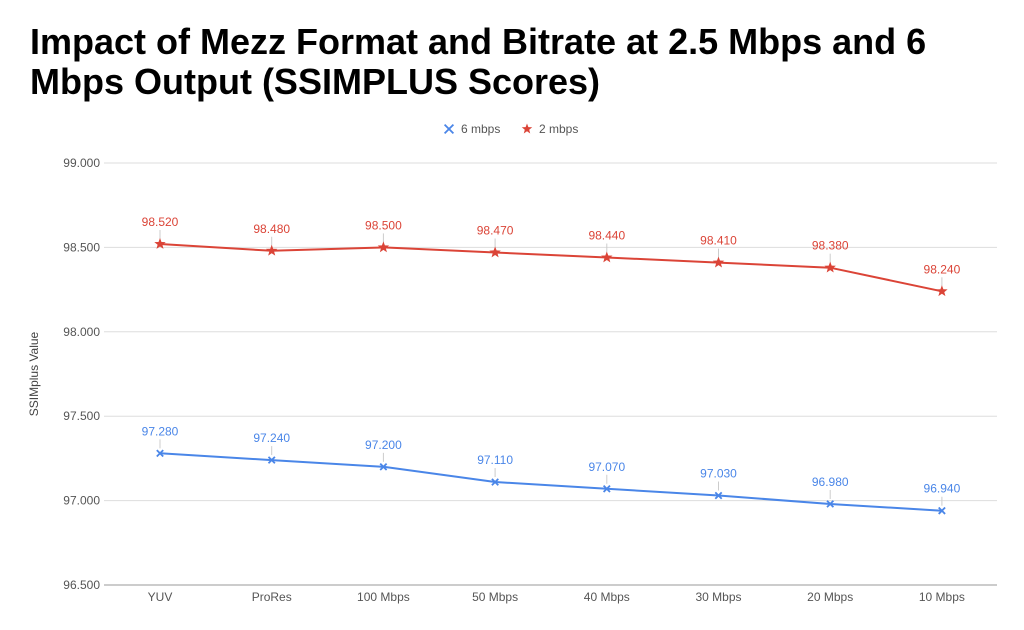 This screenshot has width=1024, height=630. I want to click on x-tick-label: 100 Mbps, so click(383, 597).